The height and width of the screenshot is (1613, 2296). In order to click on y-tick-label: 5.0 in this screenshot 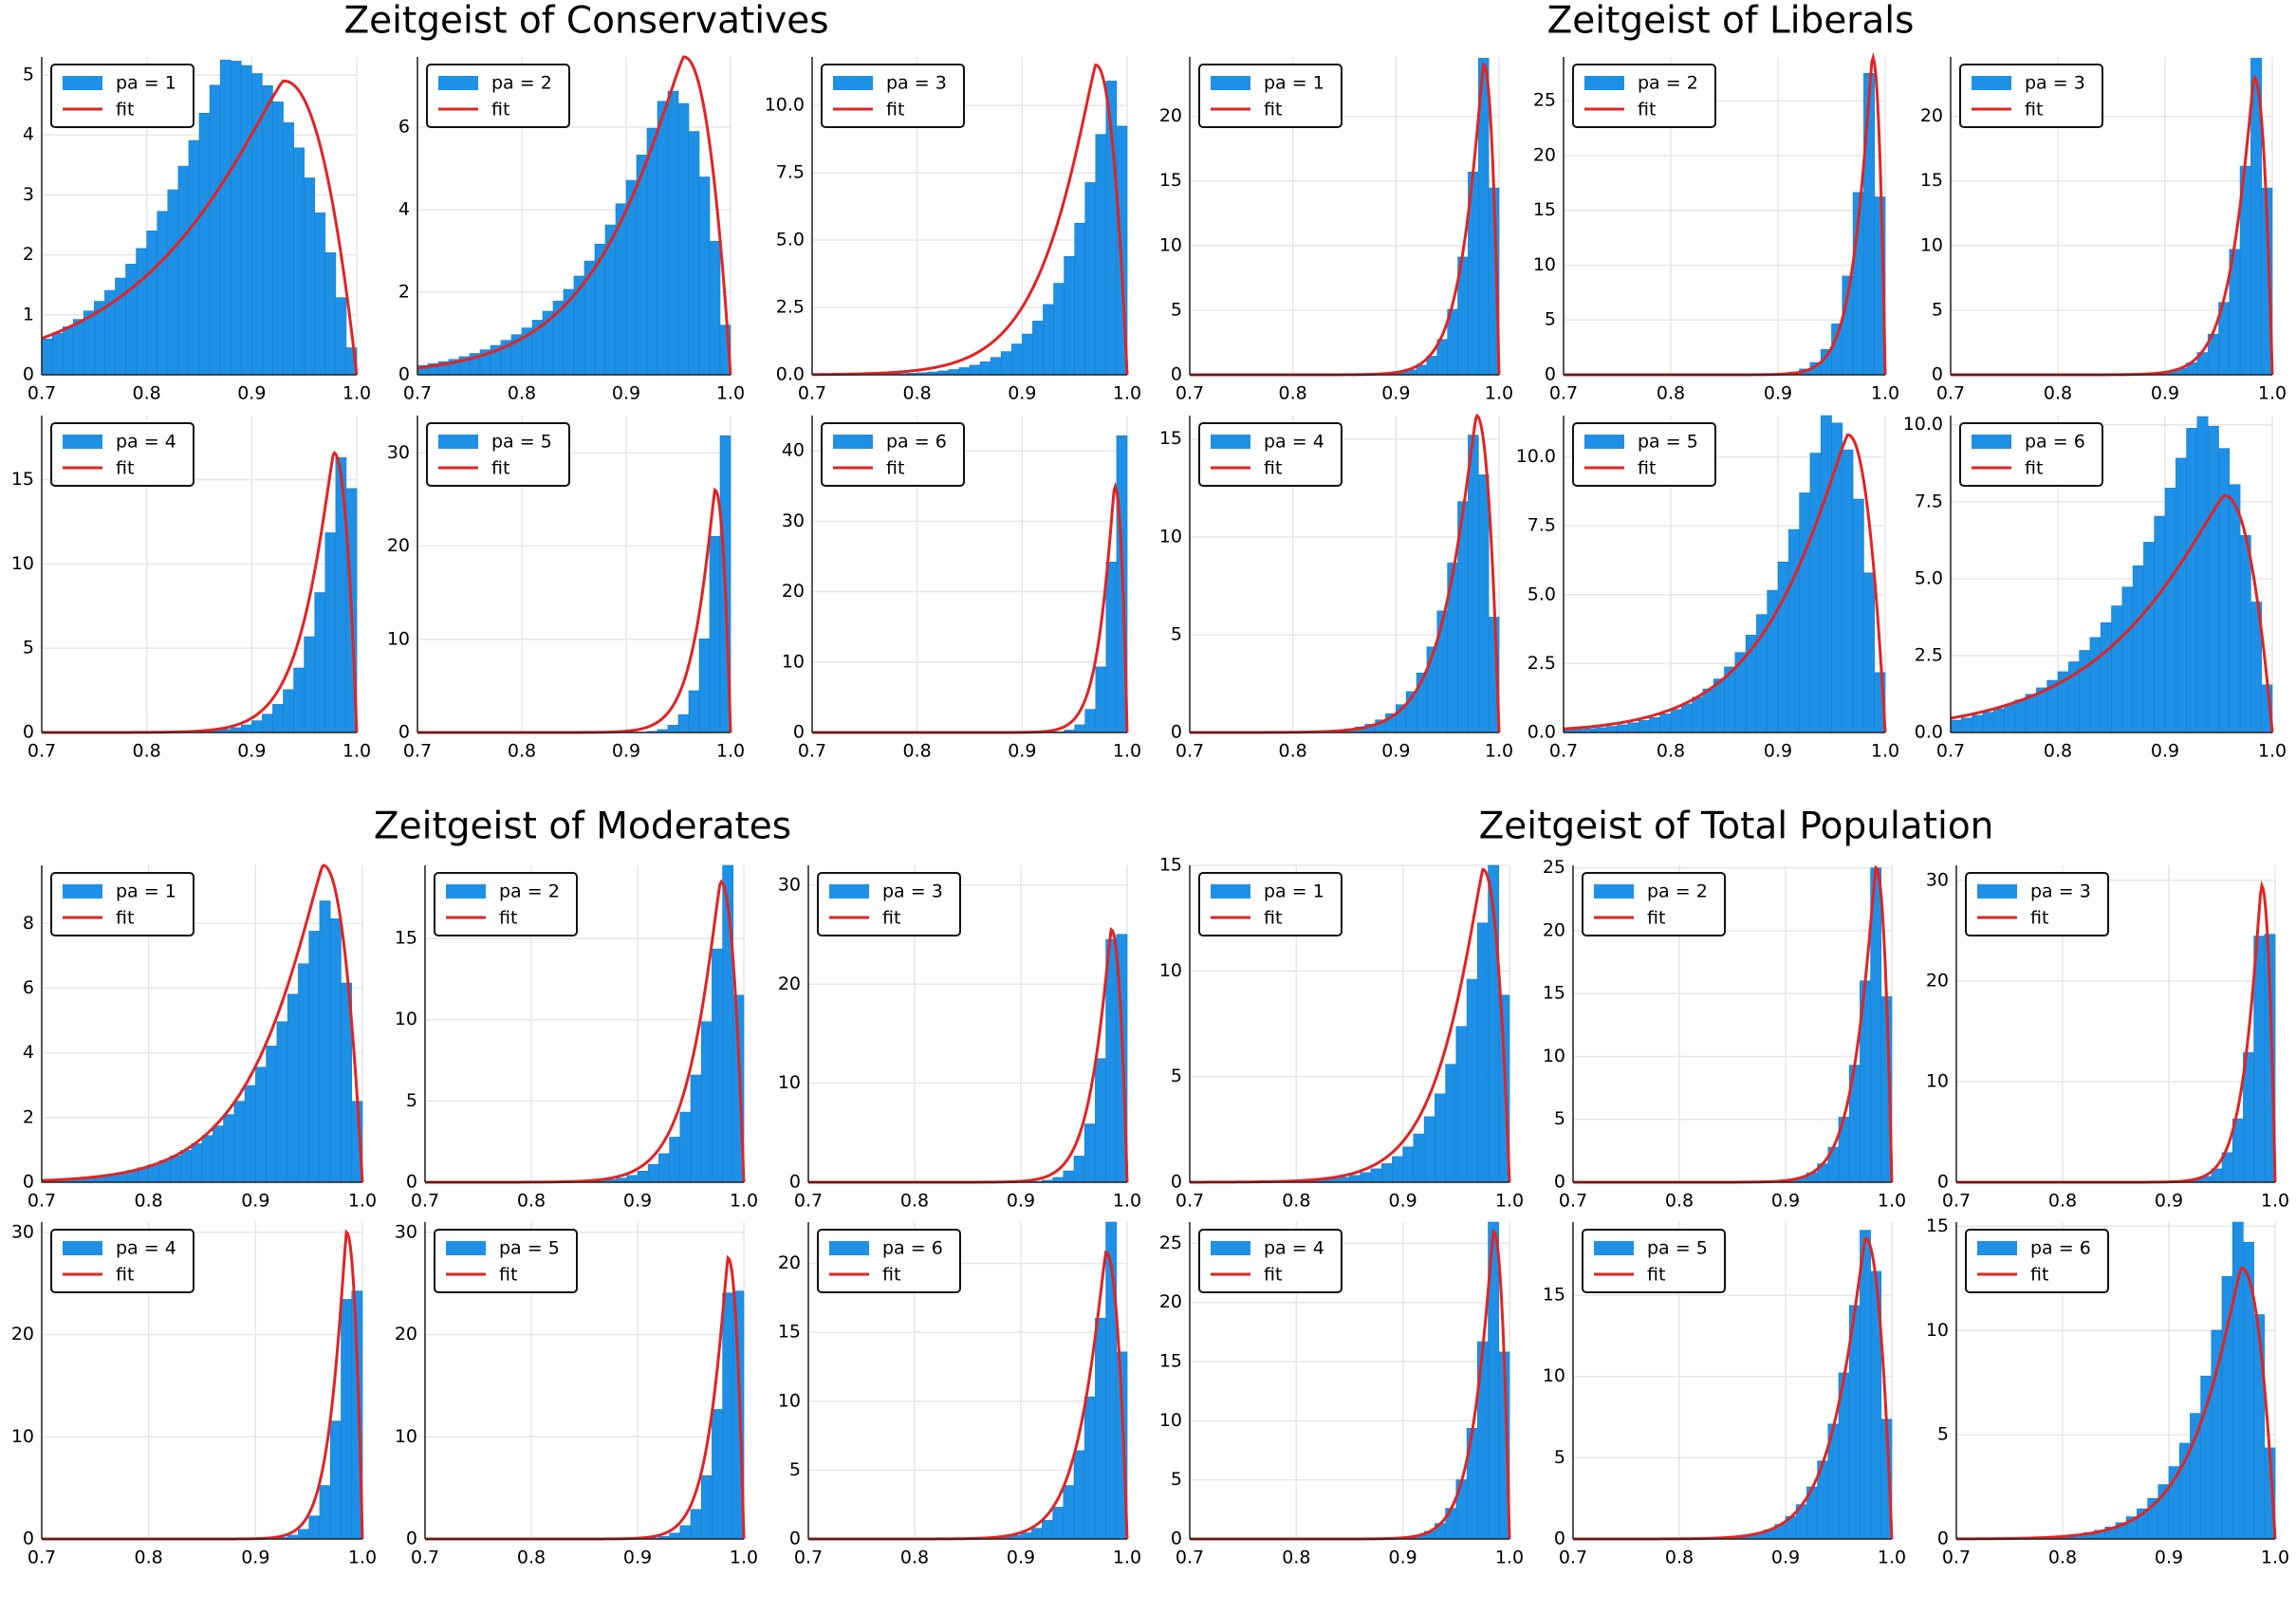, I will do `click(1542, 594)`.